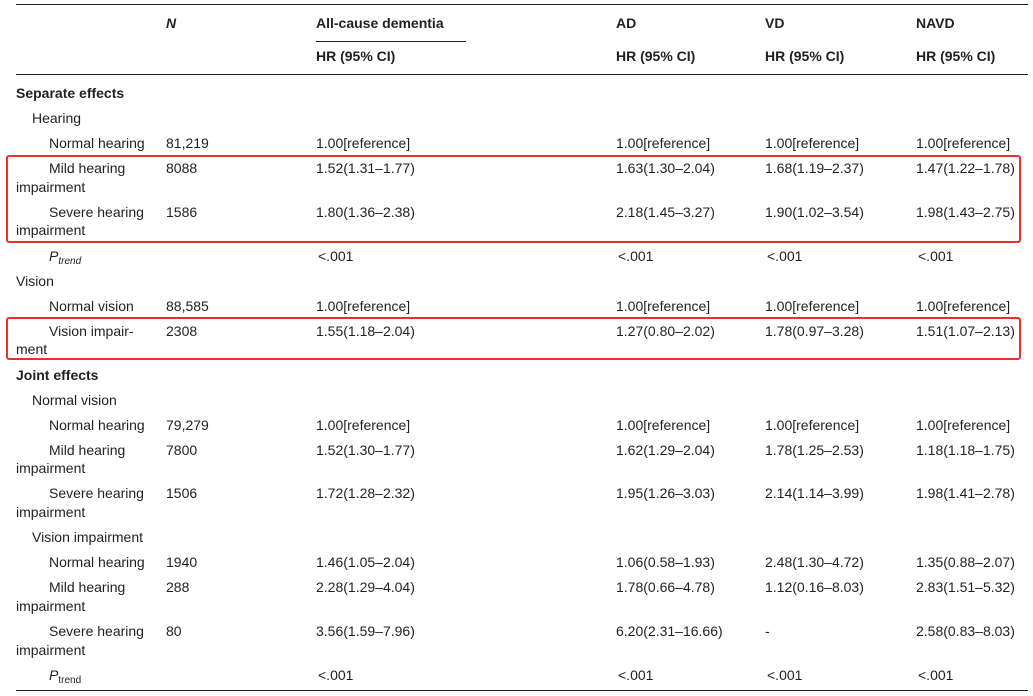 Image resolution: width=1033 pixels, height=696 pixels. Describe the element at coordinates (656, 56) in the screenshot. I see `header-hr-ad: HR (95% CI)` at that location.